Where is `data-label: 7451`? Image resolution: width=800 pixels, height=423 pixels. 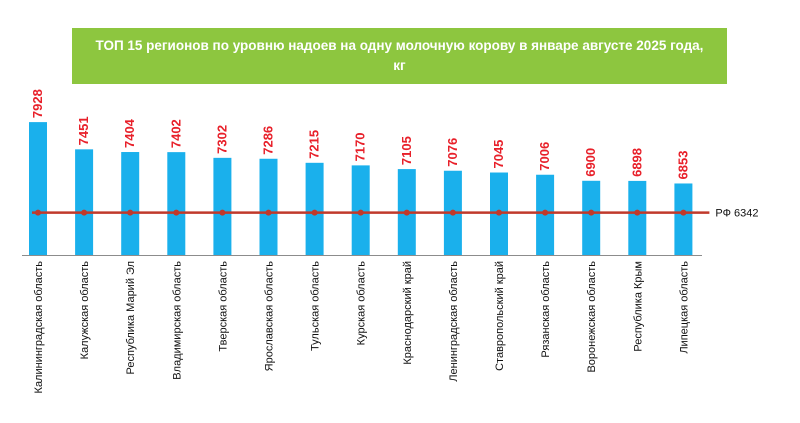
data-label: 7451 is located at coordinates (83, 130).